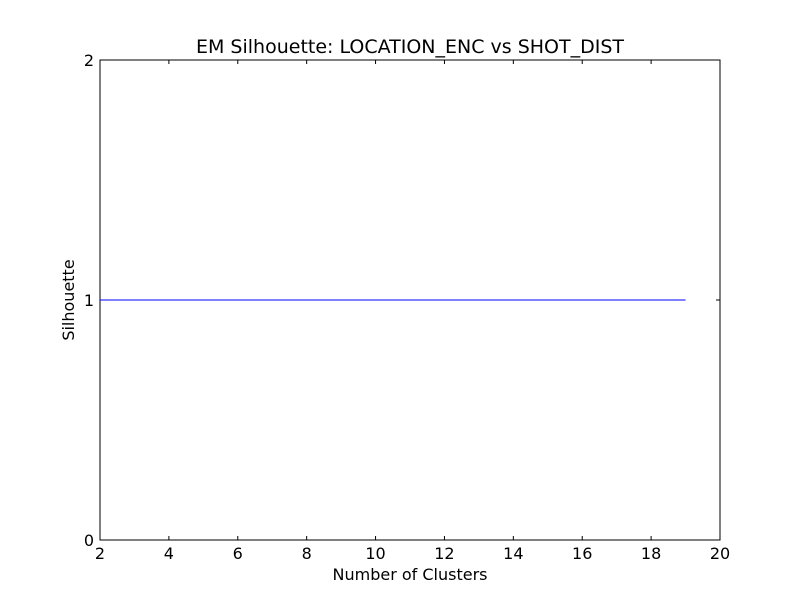  Describe the element at coordinates (410, 47) in the screenshot. I see `chart-title: EM Silhouette: LOCATION_ENC vs SHOT_DIST` at that location.